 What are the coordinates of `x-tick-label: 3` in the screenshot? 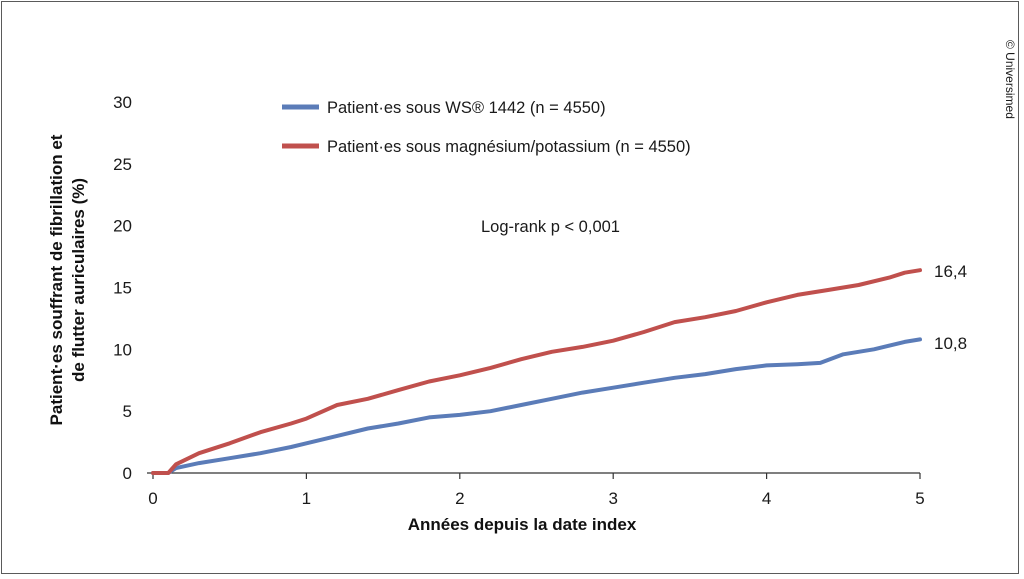 It's located at (612, 498).